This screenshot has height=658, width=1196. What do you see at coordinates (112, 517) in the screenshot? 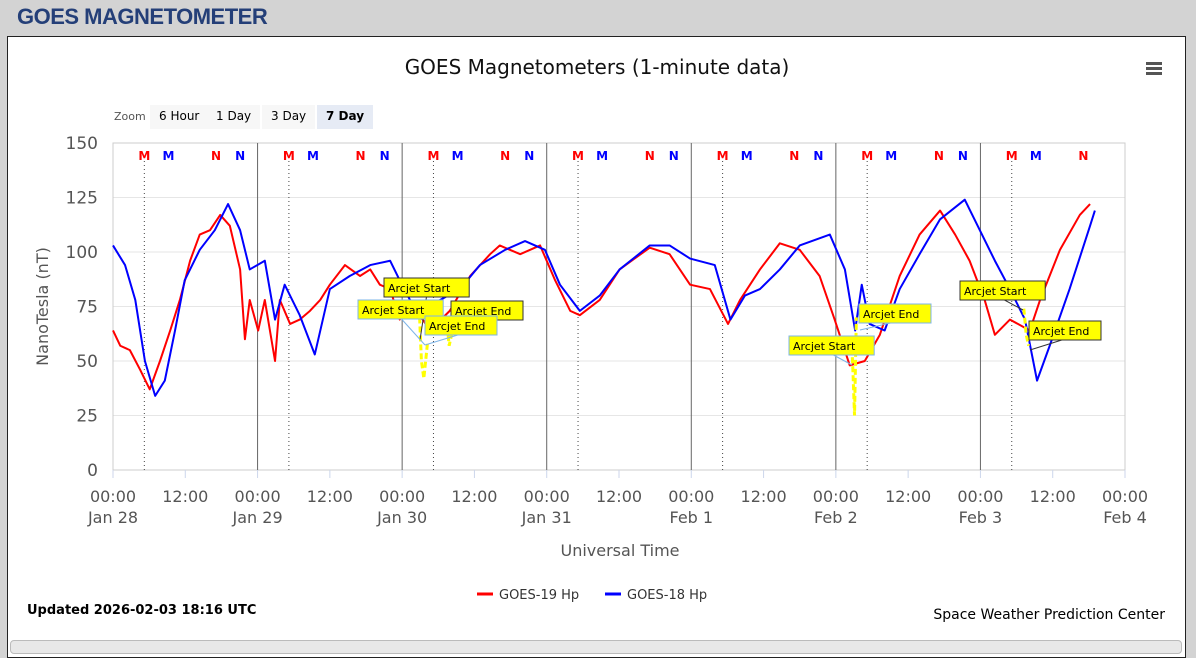
I see `x-tick-date: Jan 28` at bounding box center [112, 517].